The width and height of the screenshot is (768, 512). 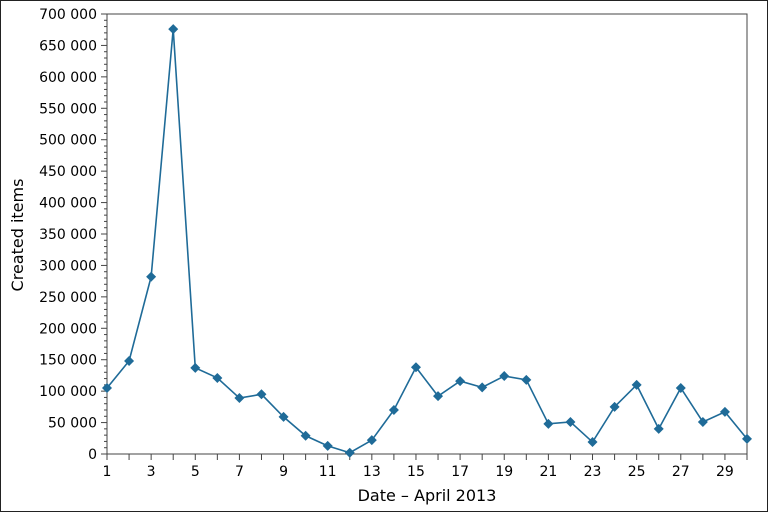 I want to click on x-tick-label: 11, so click(x=328, y=472).